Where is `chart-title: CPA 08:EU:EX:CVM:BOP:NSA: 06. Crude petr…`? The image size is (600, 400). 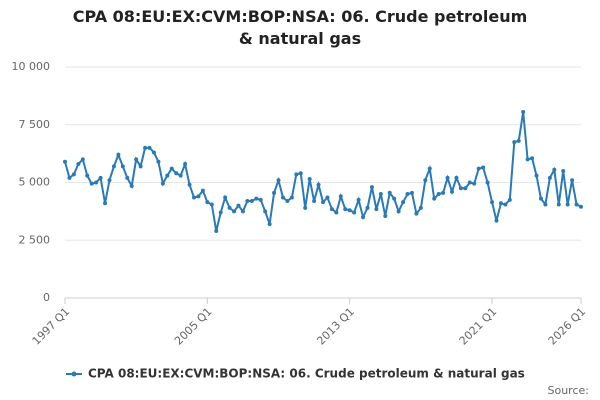 chart-title: CPA 08:EU:EX:CVM:BOP:NSA: 06. Crude petr… is located at coordinates (300, 27).